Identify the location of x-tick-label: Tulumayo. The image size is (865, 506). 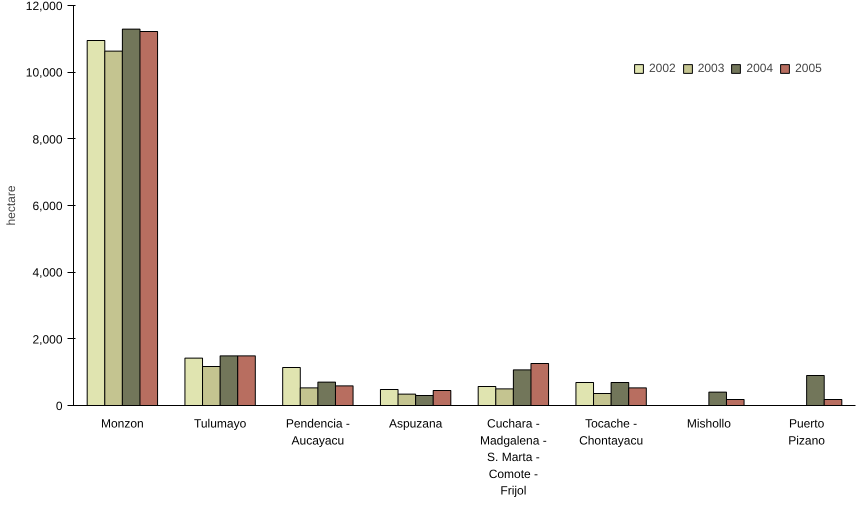
(220, 423).